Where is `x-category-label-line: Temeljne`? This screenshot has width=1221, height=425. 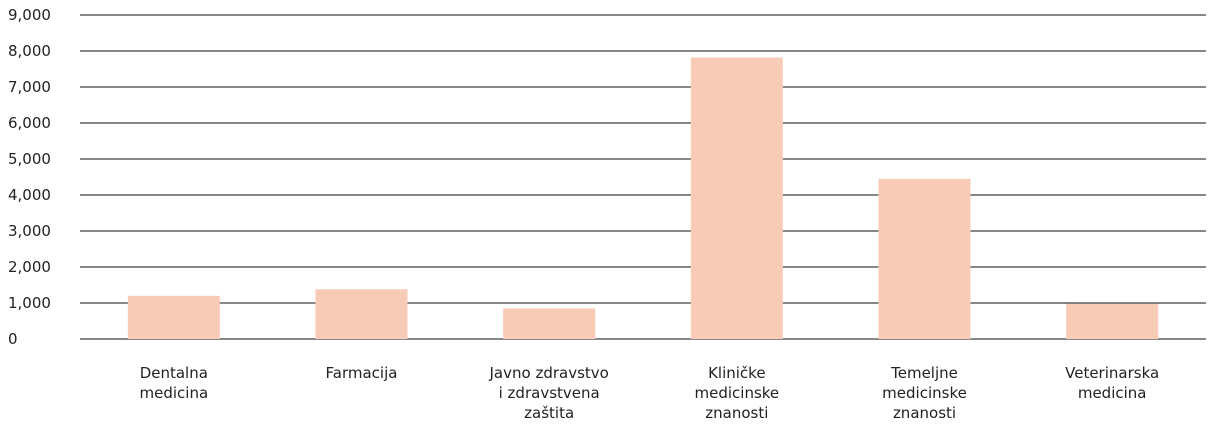 x-category-label-line: Temeljne is located at coordinates (924, 373).